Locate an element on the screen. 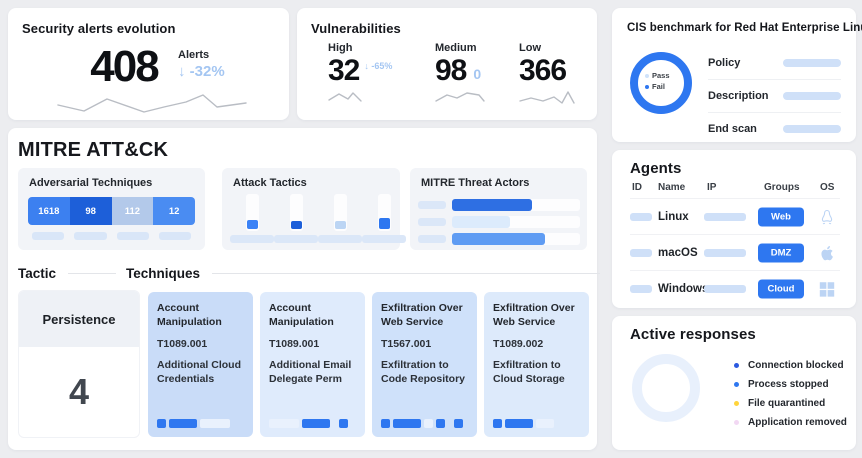 Image resolution: width=862 pixels, height=458 pixels. endscan-label: End scan is located at coordinates (732, 129).